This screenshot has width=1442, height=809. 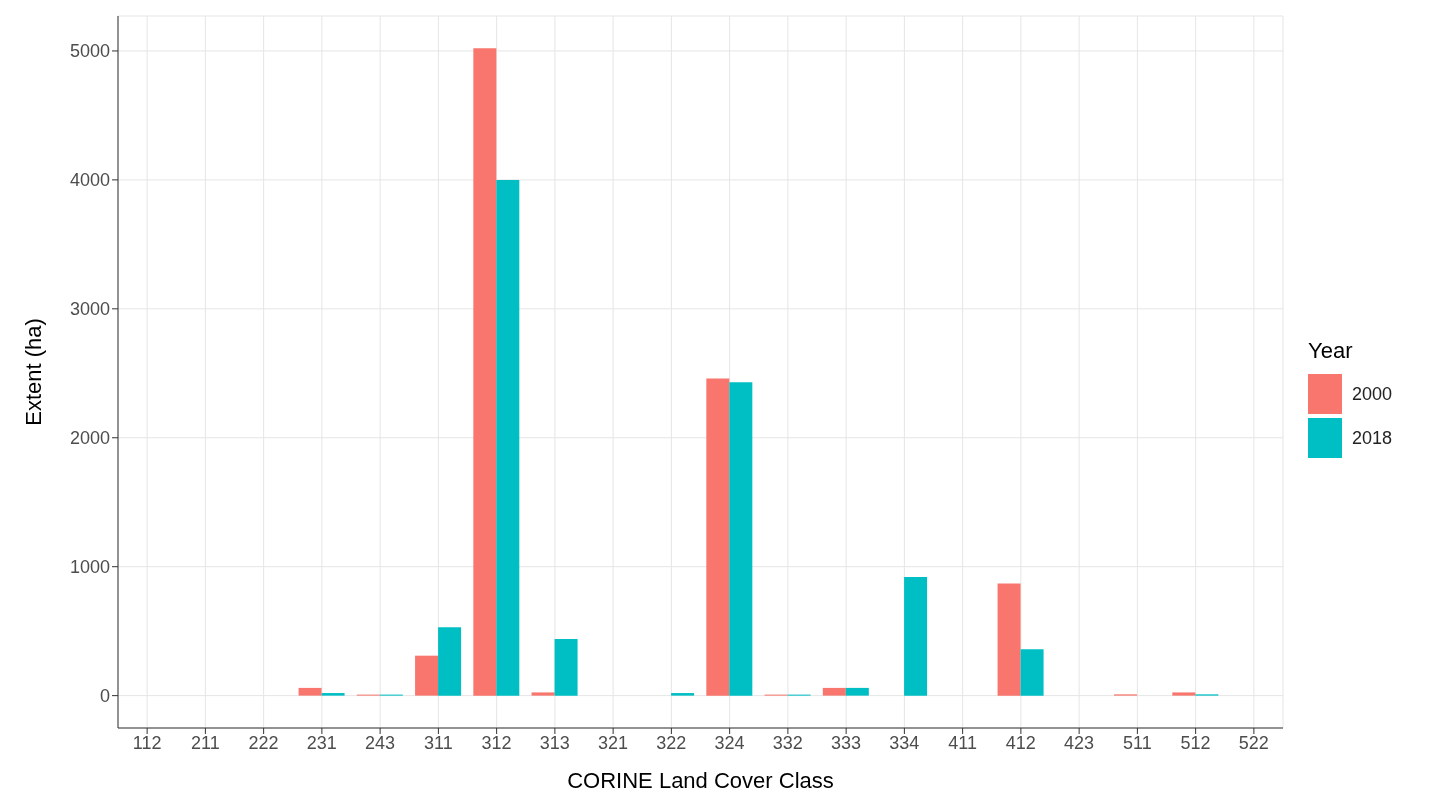 I want to click on x-tick-label: 423, so click(x=1079, y=742).